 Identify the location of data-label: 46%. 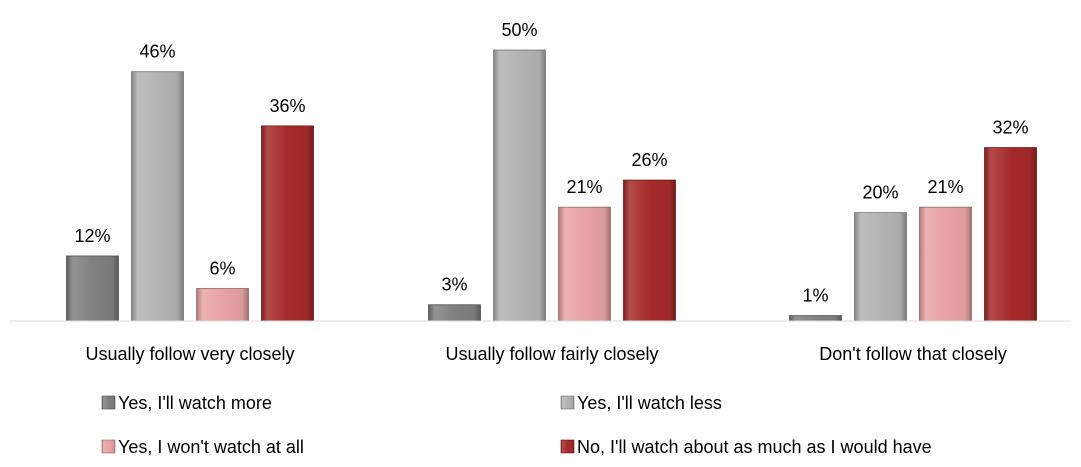
(157, 52).